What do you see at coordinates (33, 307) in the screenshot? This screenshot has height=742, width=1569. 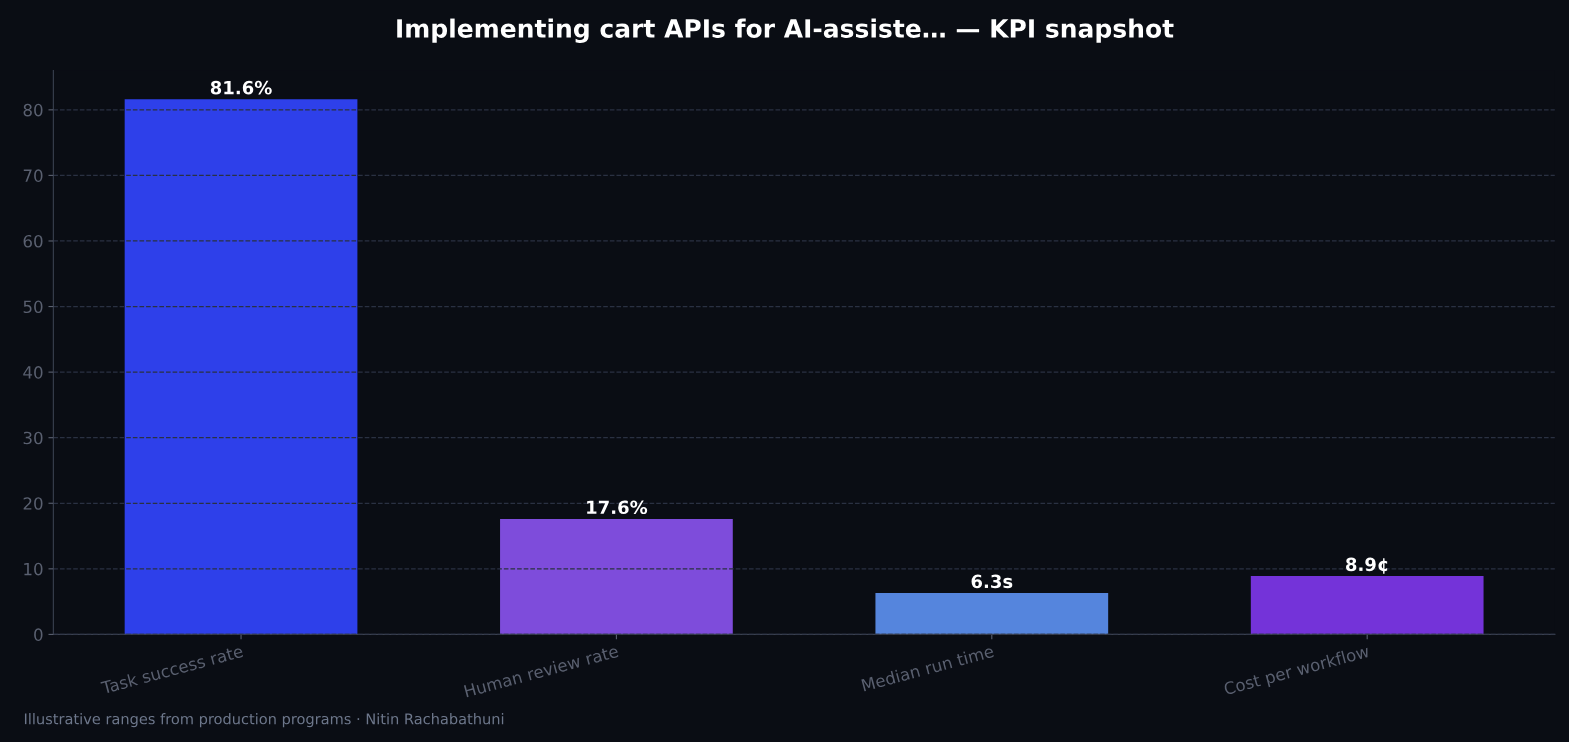 I see `y-tick-label: 50` at bounding box center [33, 307].